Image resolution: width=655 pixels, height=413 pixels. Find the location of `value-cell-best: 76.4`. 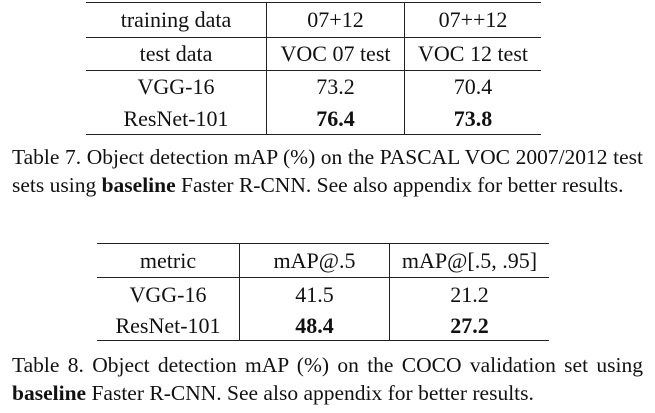

value-cell-best: 76.4 is located at coordinates (335, 119).